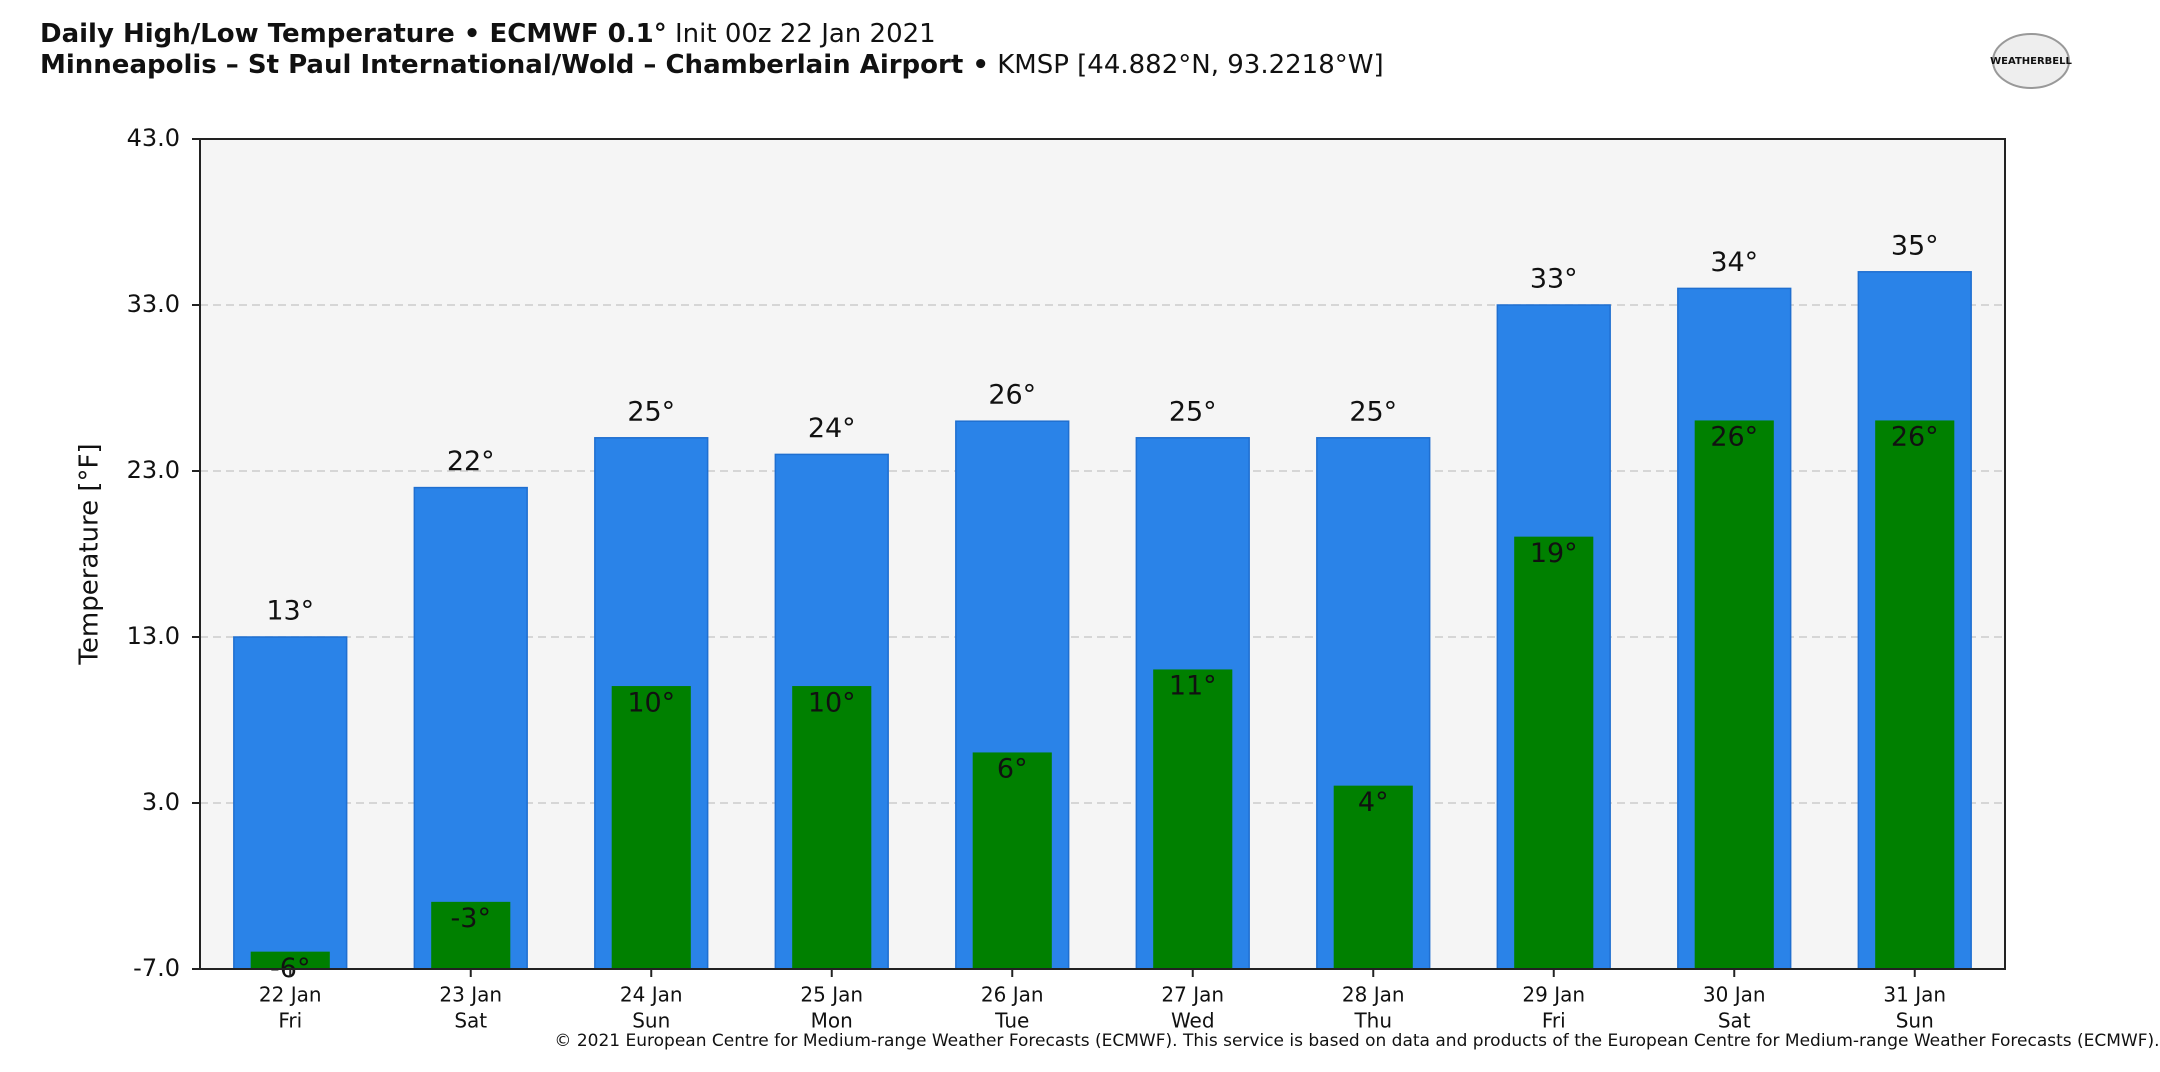  I want to click on value-label: 34°, so click(1734, 262).